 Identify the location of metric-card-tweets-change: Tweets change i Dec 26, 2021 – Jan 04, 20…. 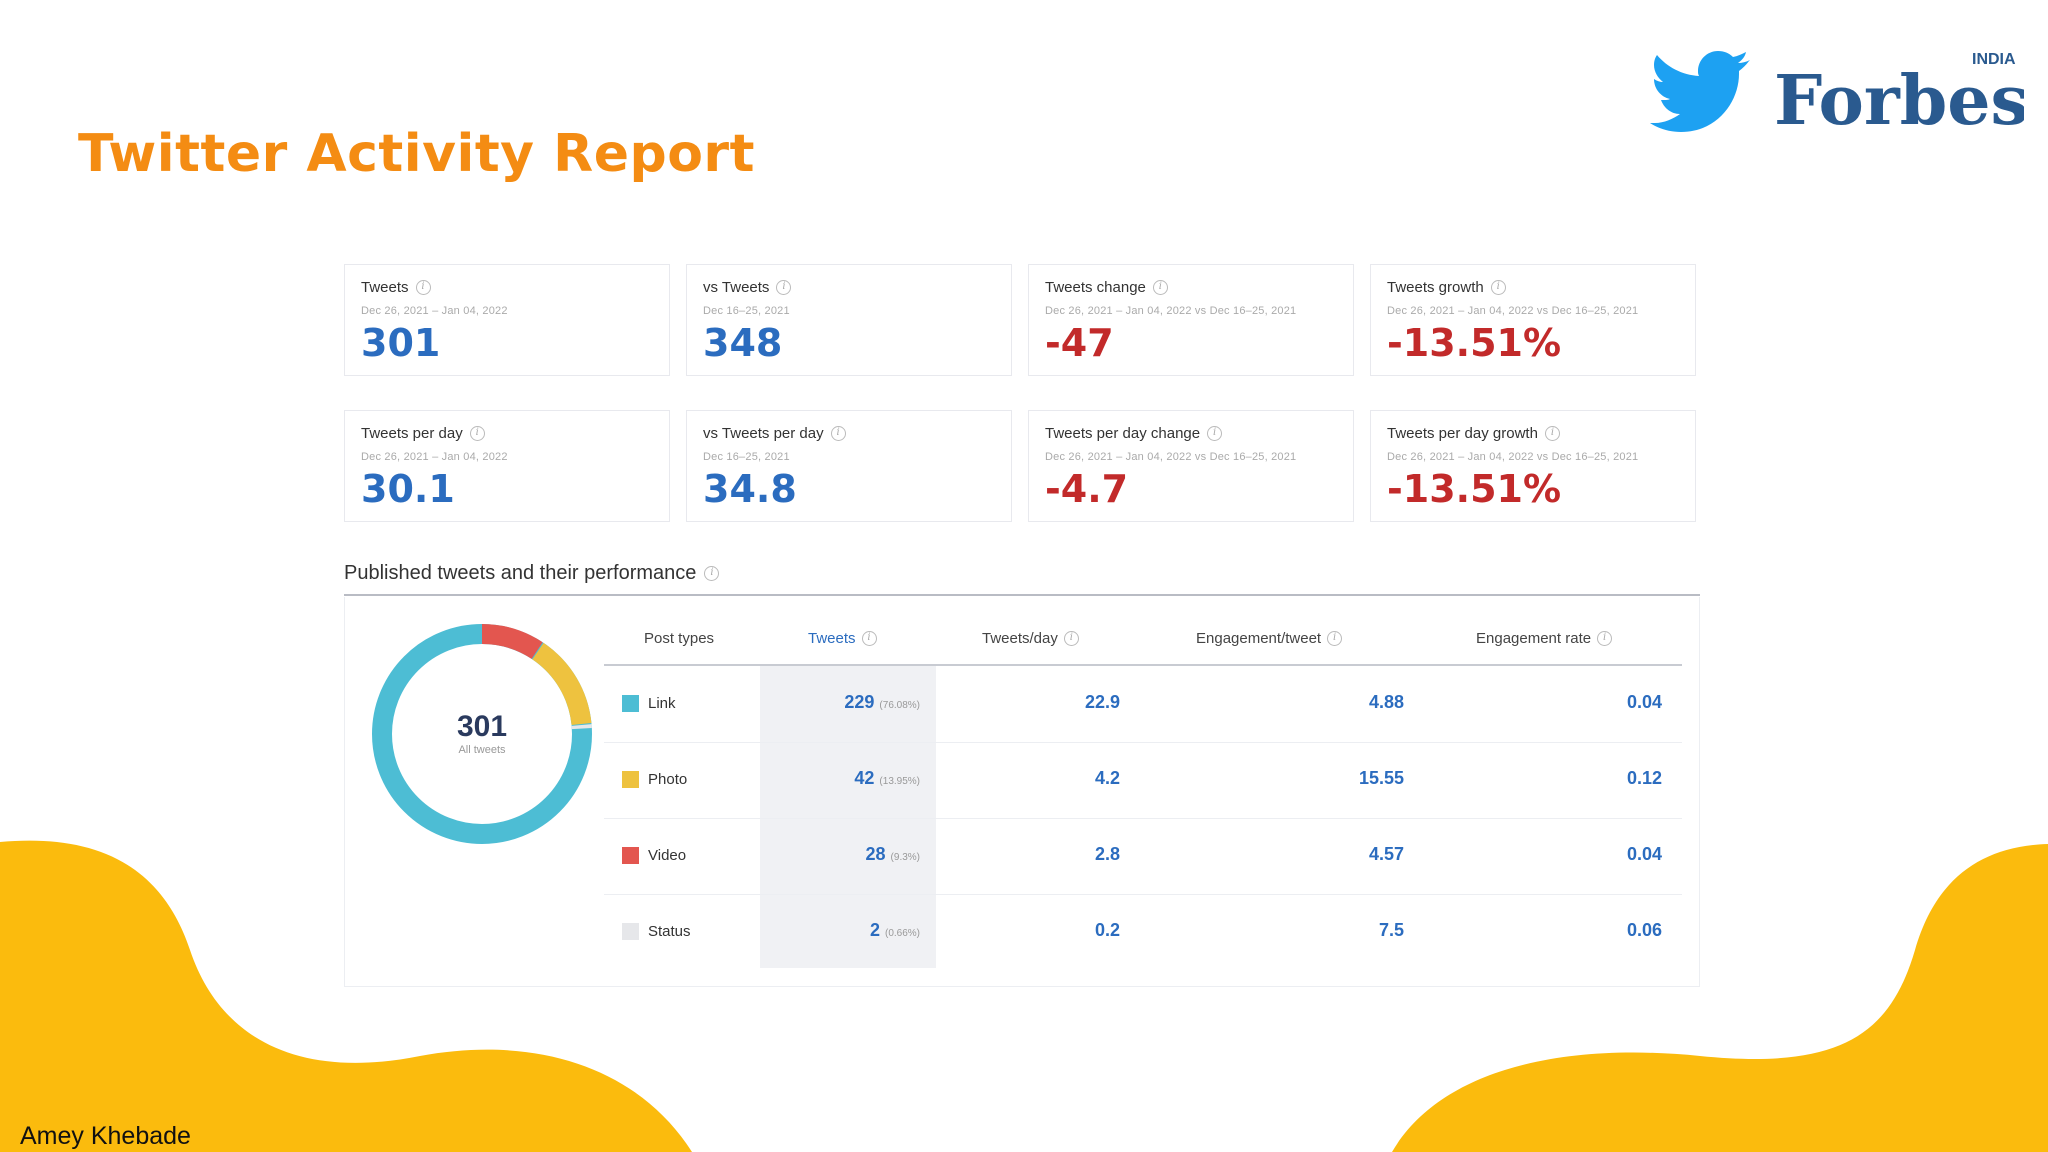
(1191, 320).